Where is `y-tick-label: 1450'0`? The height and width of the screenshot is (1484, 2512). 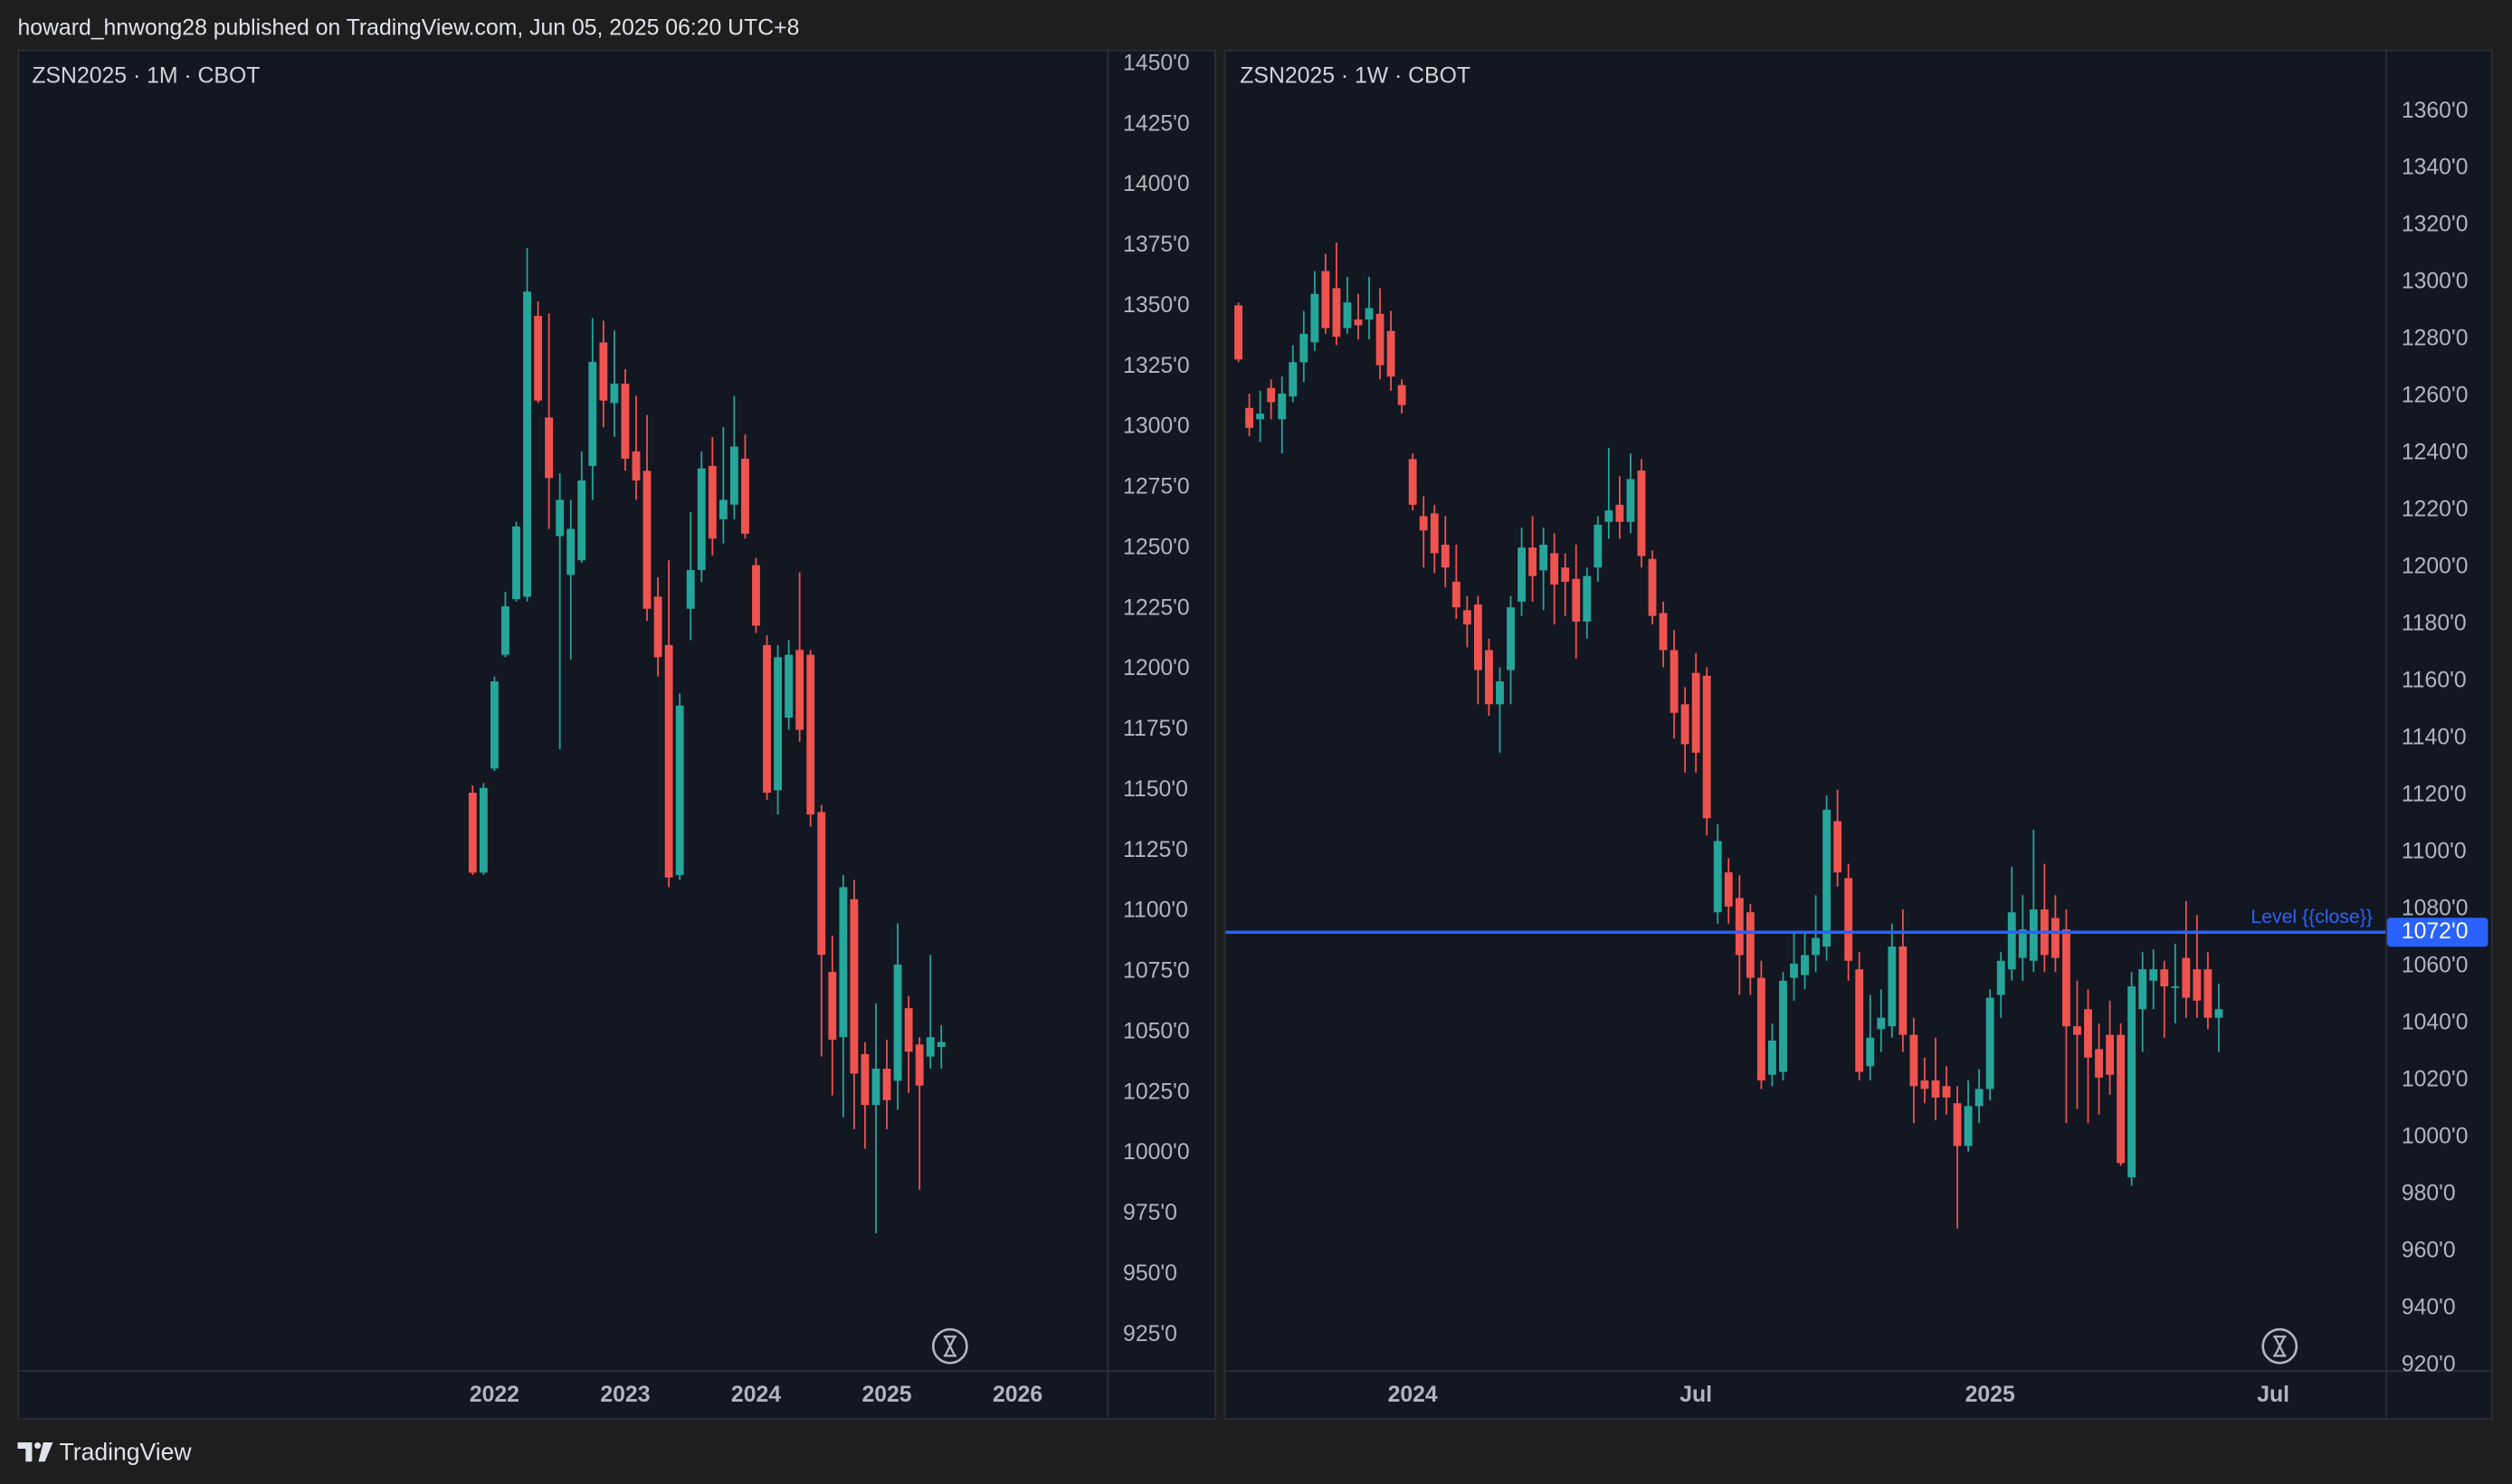
y-tick-label: 1450'0 is located at coordinates (1157, 63).